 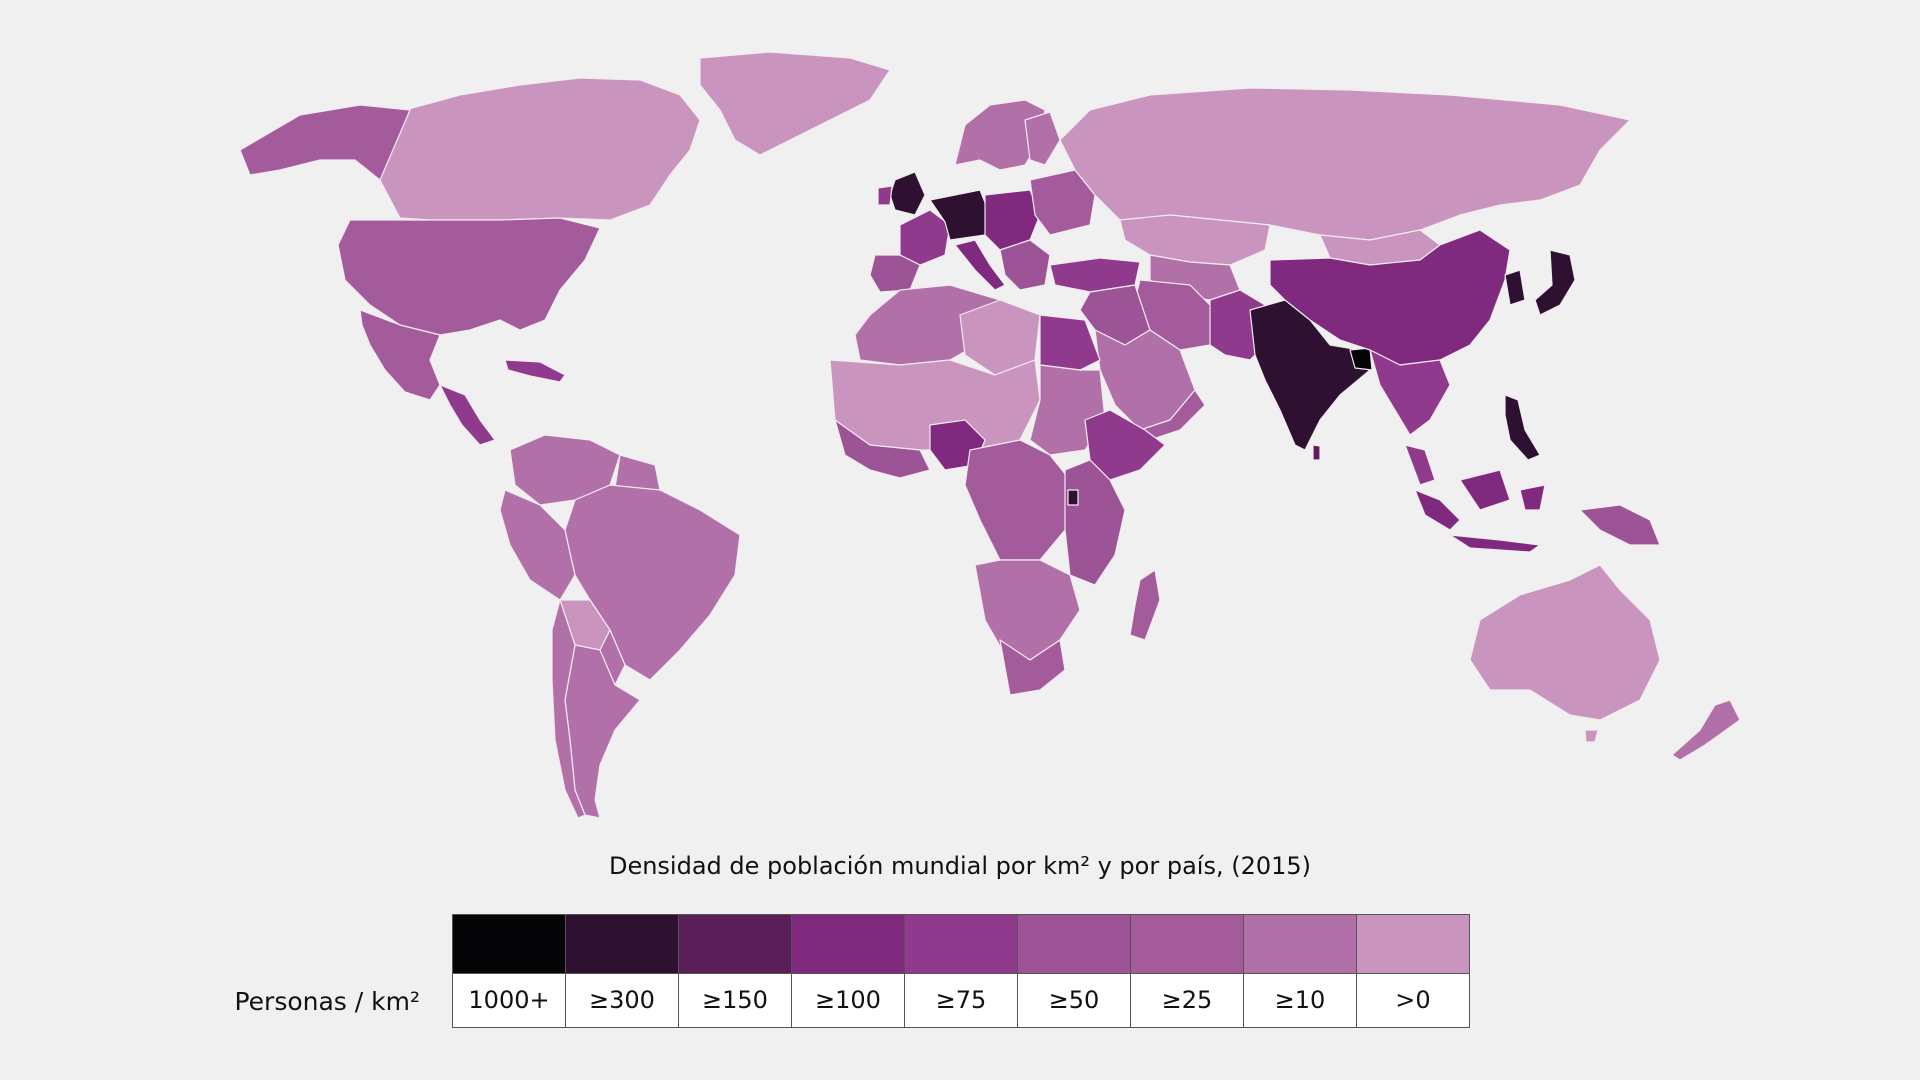 What do you see at coordinates (1361, 359) in the screenshot?
I see `country-bangladesh` at bounding box center [1361, 359].